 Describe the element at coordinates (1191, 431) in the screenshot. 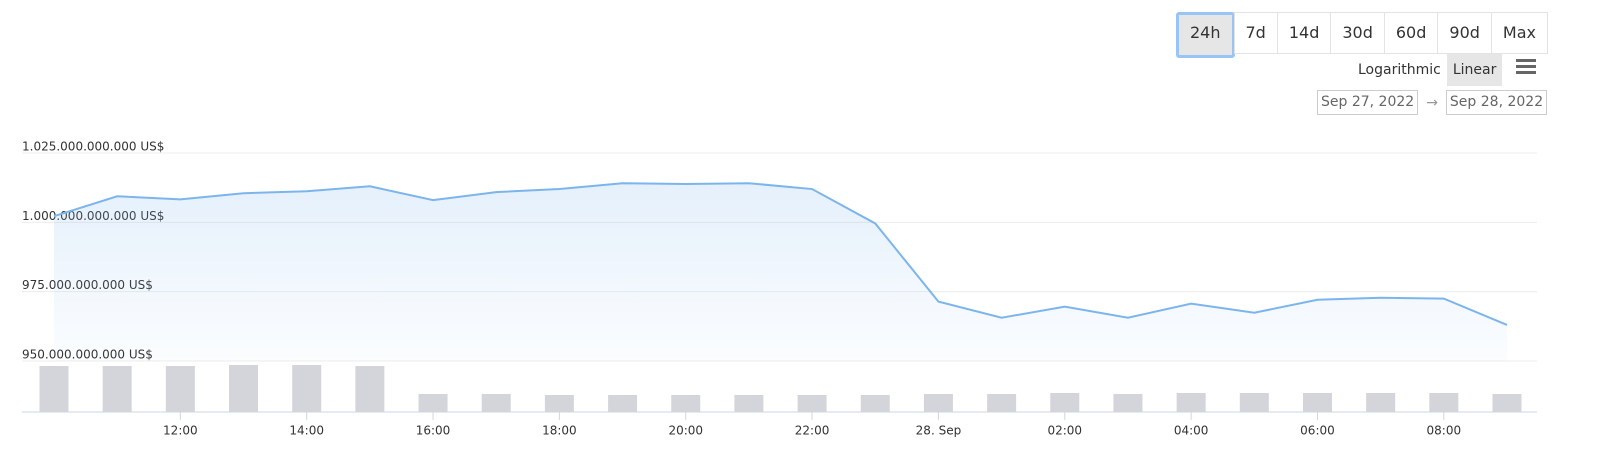

I see `x-tick-label: 04:00` at that location.